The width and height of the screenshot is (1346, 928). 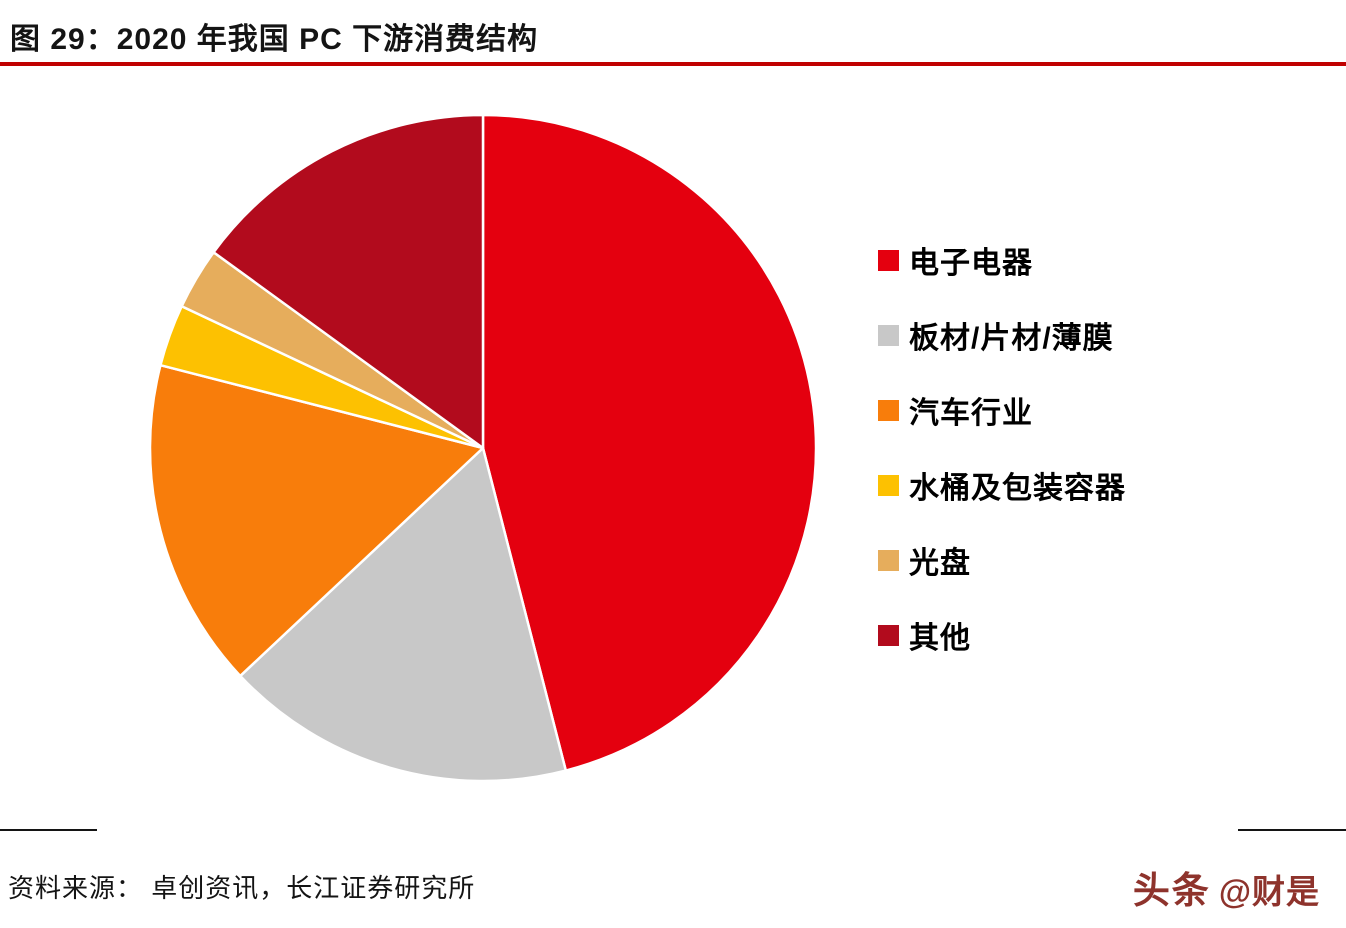 I want to click on watermark-handle: @财是, so click(x=1269, y=891).